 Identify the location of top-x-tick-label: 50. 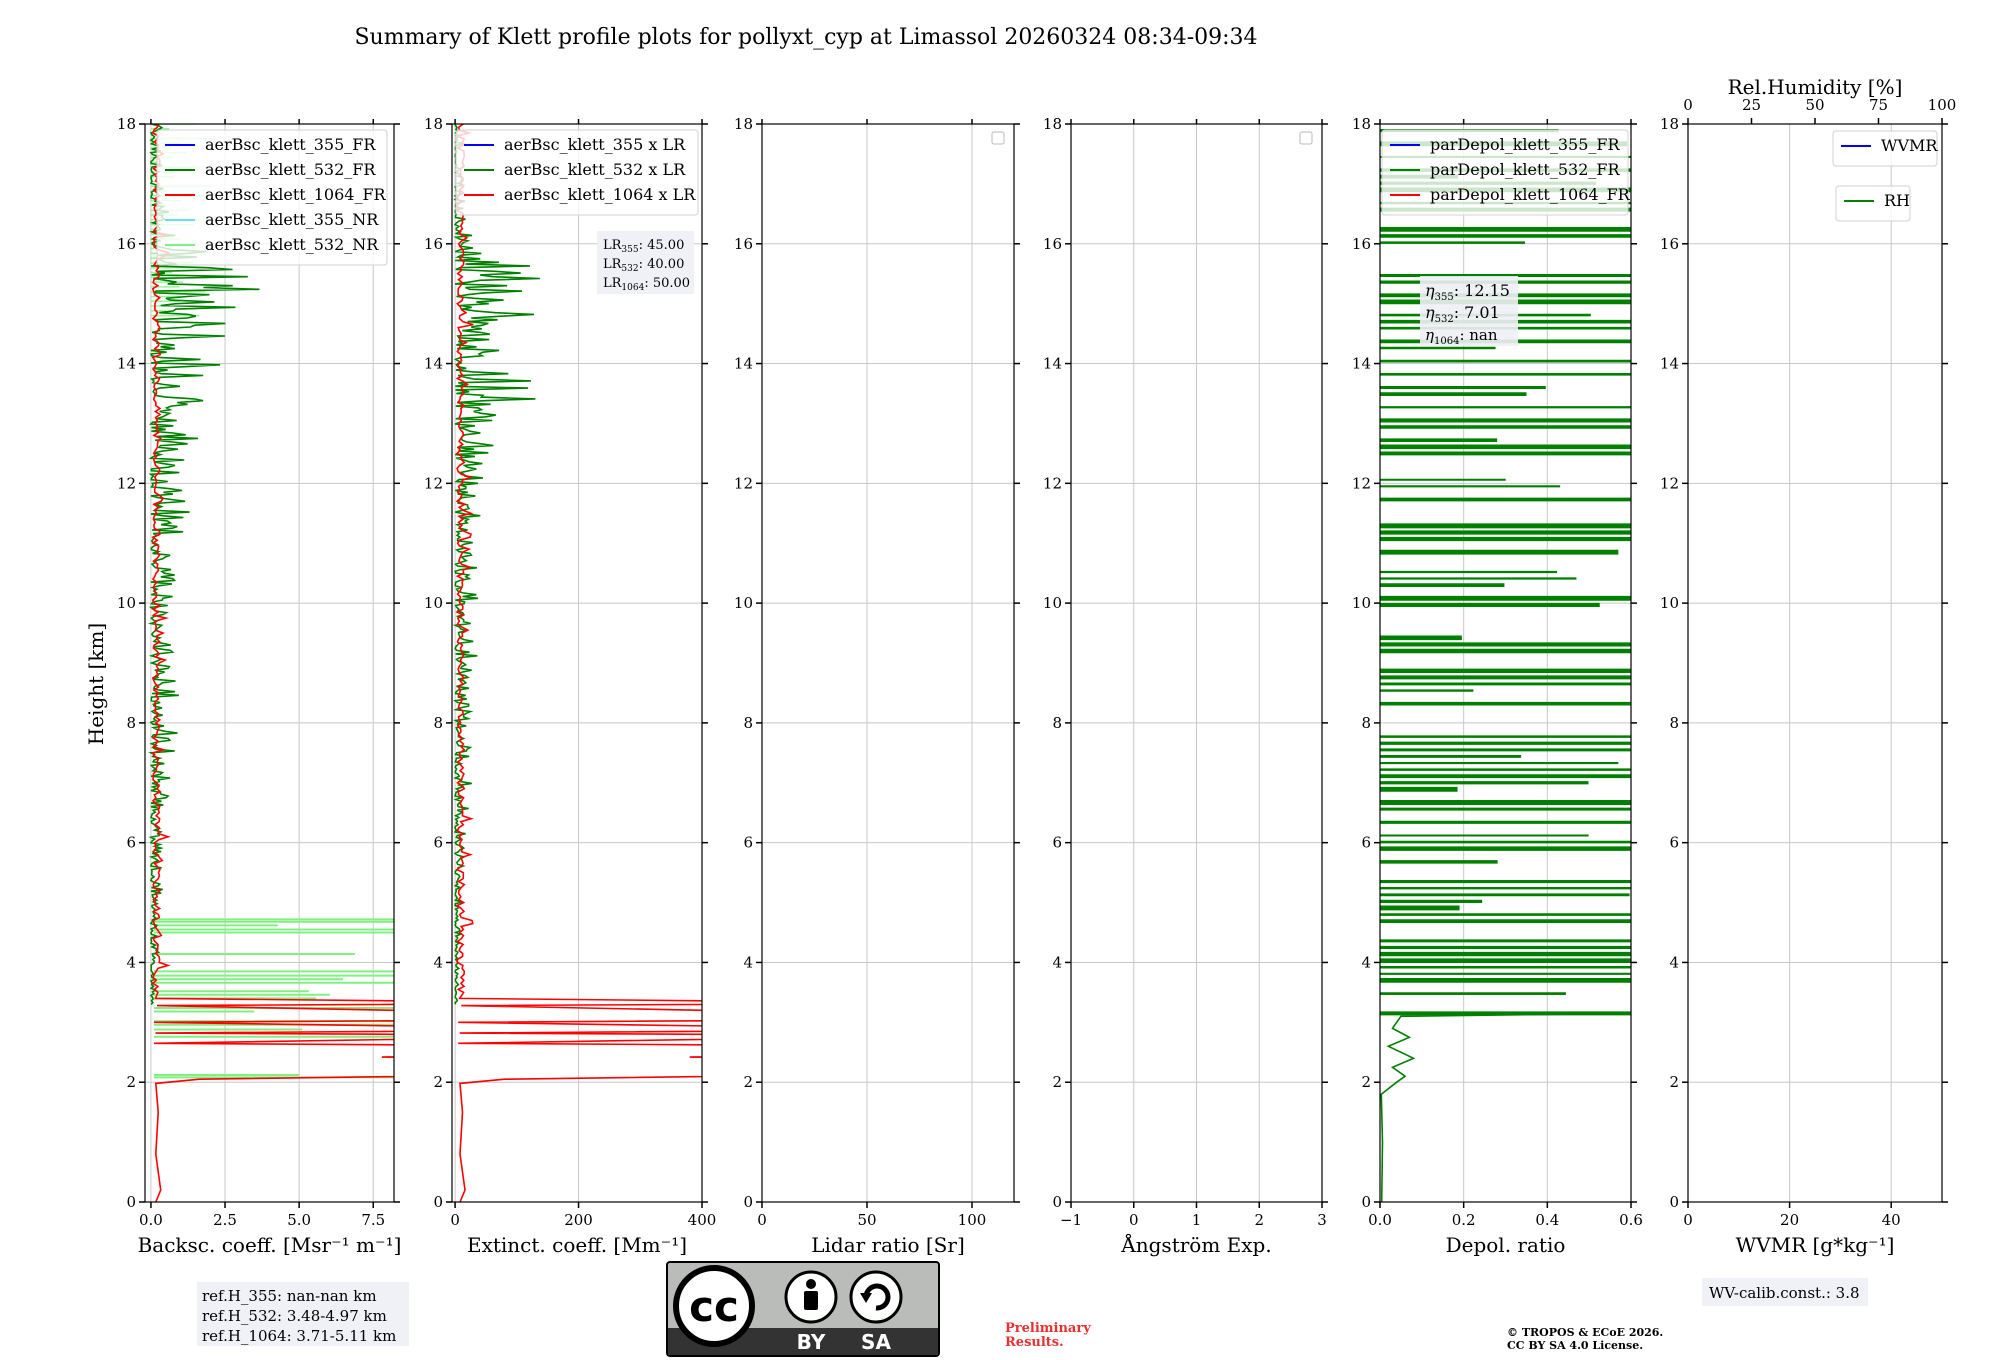
(1814, 105).